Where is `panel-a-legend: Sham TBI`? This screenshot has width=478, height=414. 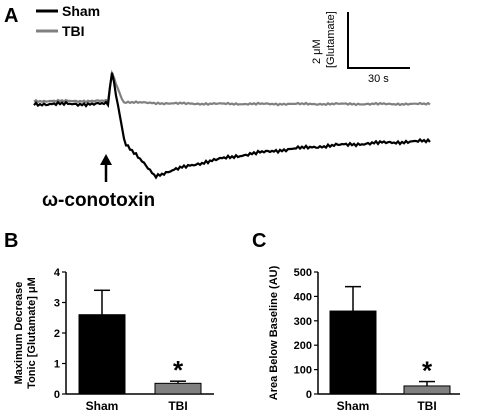
panel-a-legend: Sham TBI is located at coordinates (68, 21).